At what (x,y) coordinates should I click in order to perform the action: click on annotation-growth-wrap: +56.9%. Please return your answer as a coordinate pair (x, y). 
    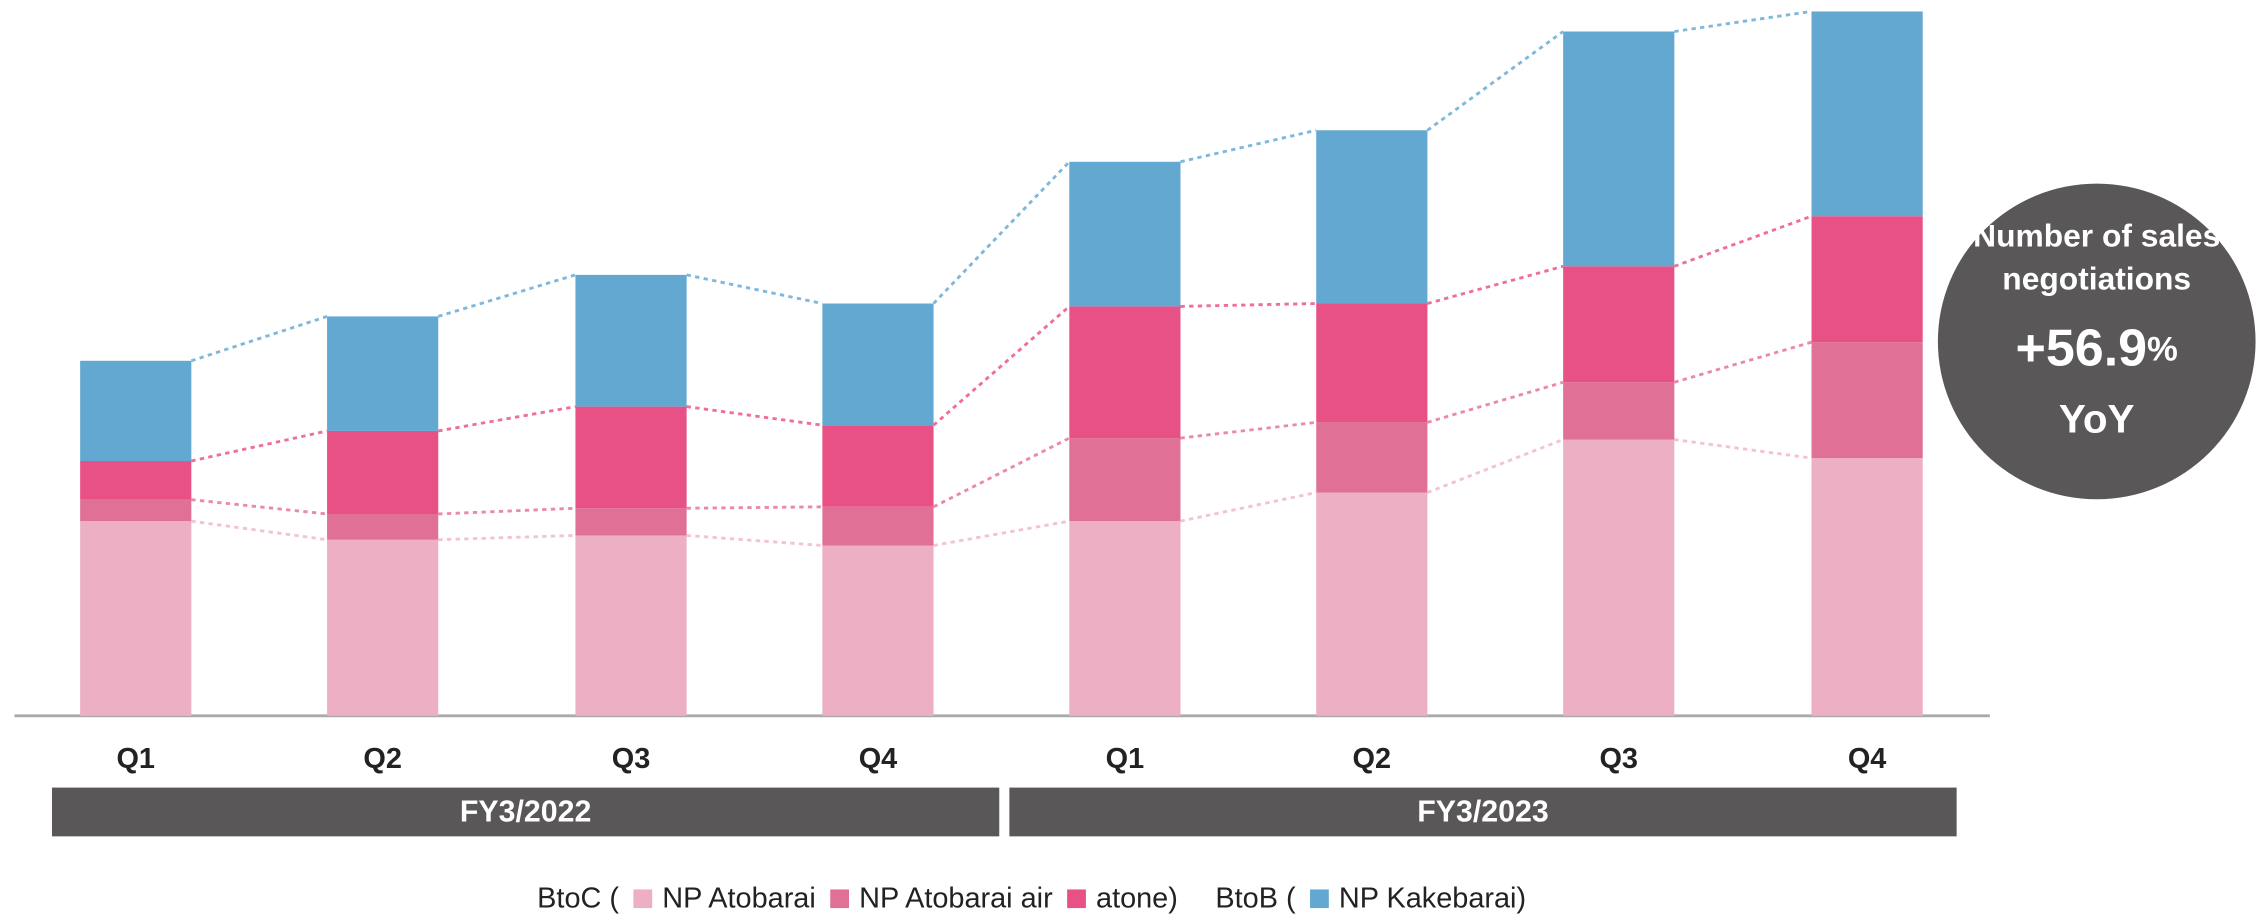
    Looking at the image, I should click on (2097, 347).